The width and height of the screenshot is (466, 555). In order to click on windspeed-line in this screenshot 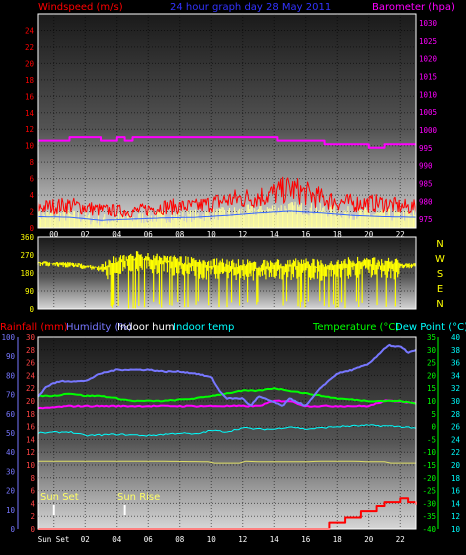, I will do `click(227, 197)`.